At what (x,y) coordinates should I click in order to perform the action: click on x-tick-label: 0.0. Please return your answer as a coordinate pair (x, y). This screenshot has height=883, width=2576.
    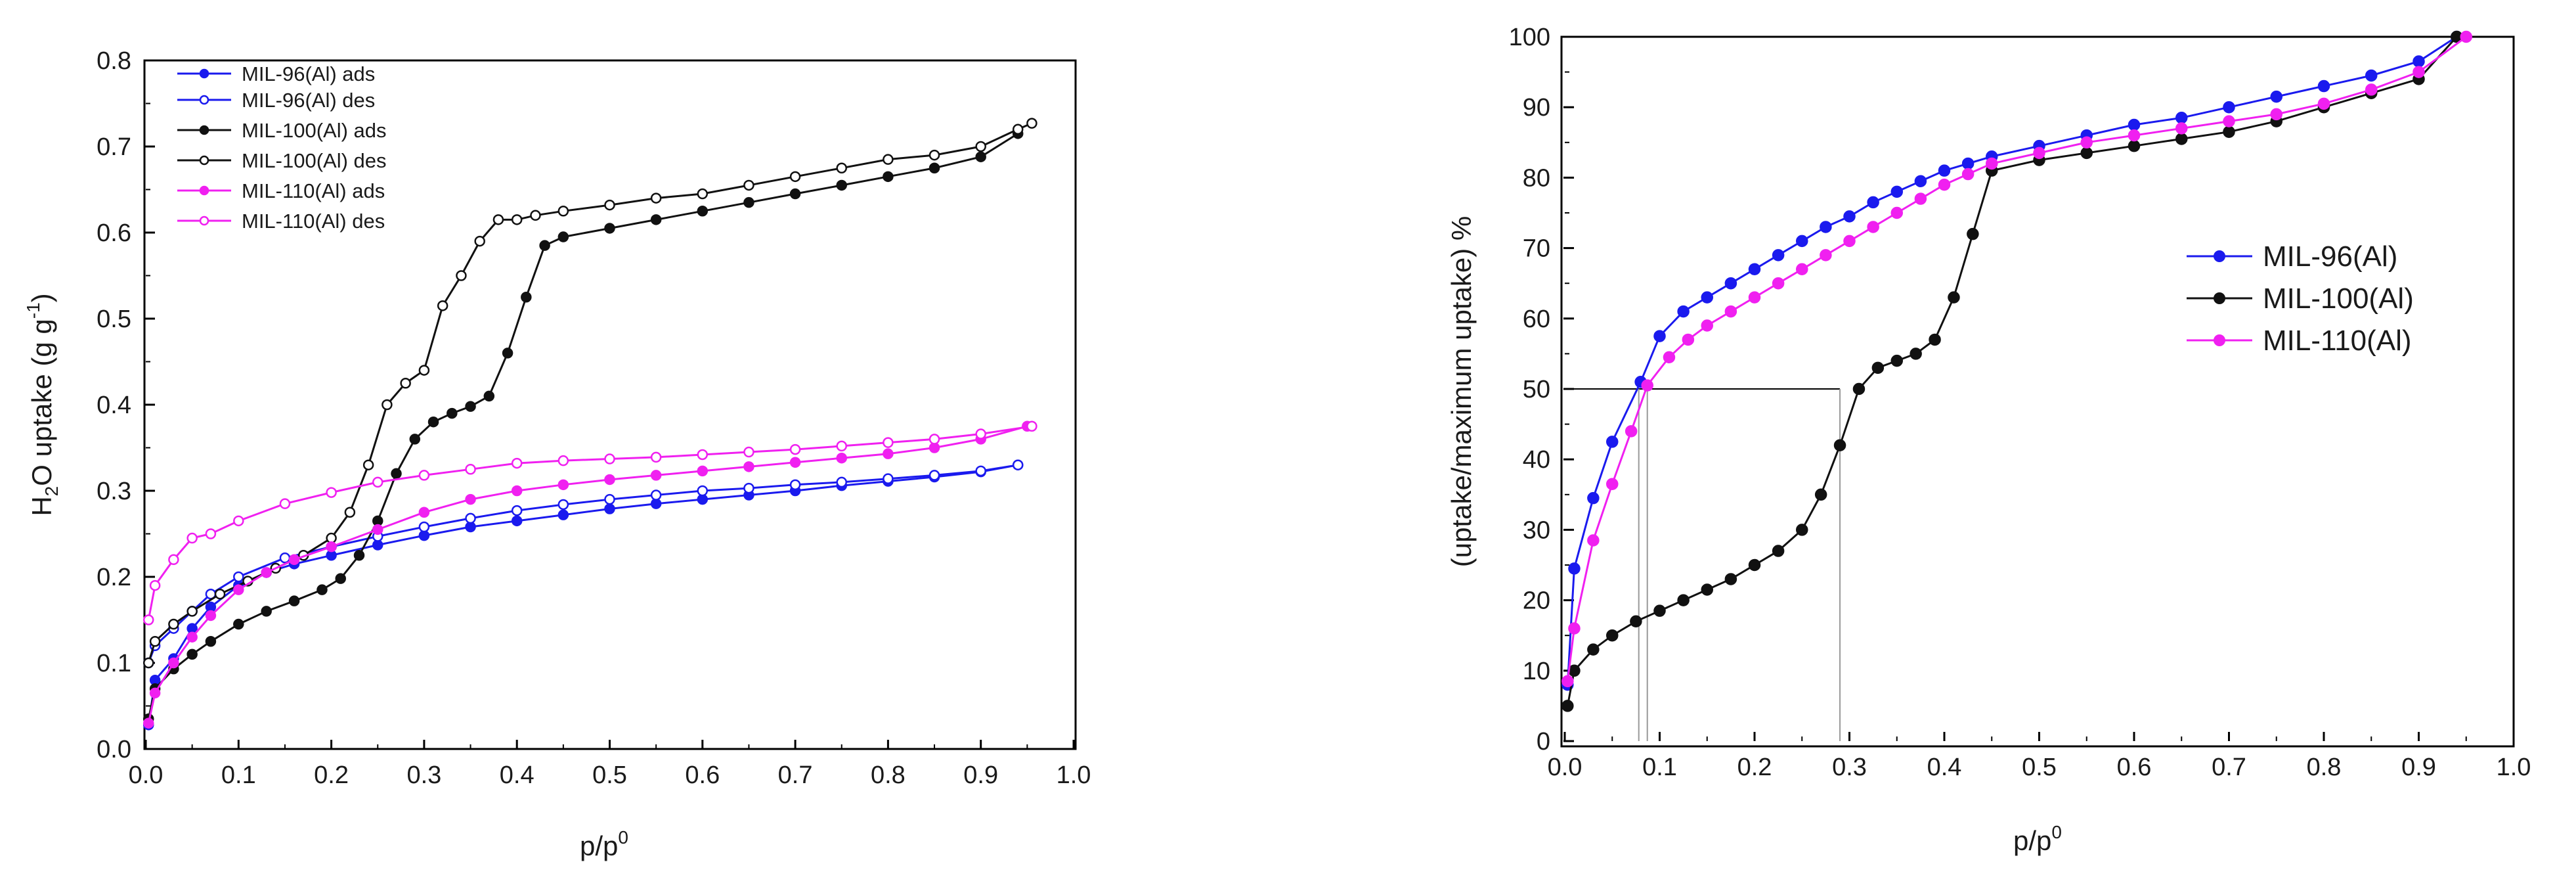
    Looking at the image, I should click on (147, 775).